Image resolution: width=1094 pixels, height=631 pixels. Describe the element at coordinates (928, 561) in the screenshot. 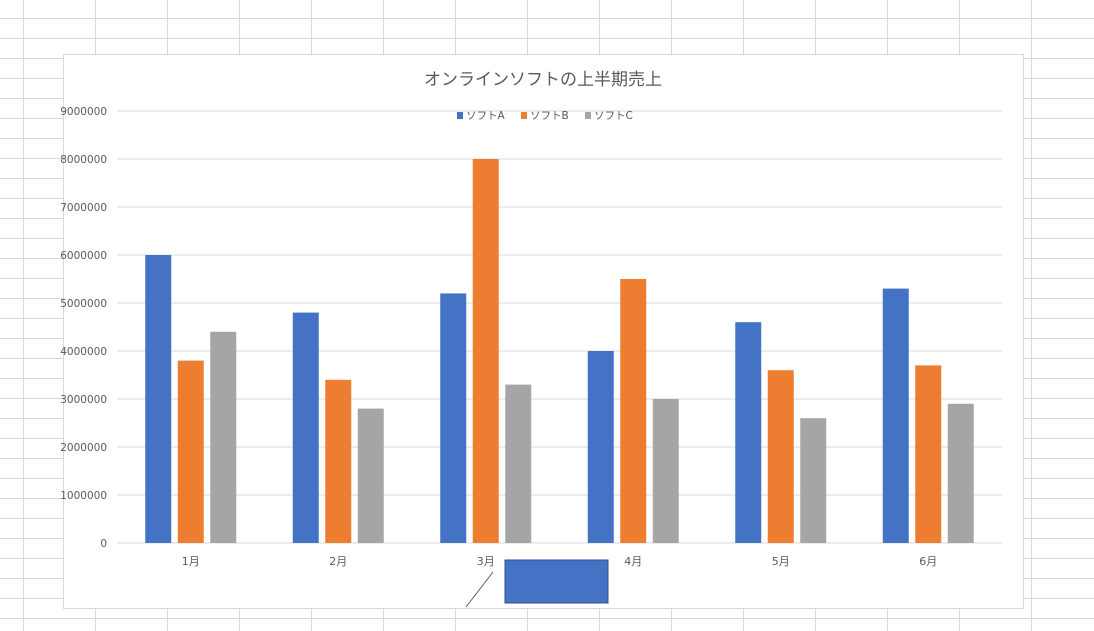

I see `x-tick-label: 6月` at that location.